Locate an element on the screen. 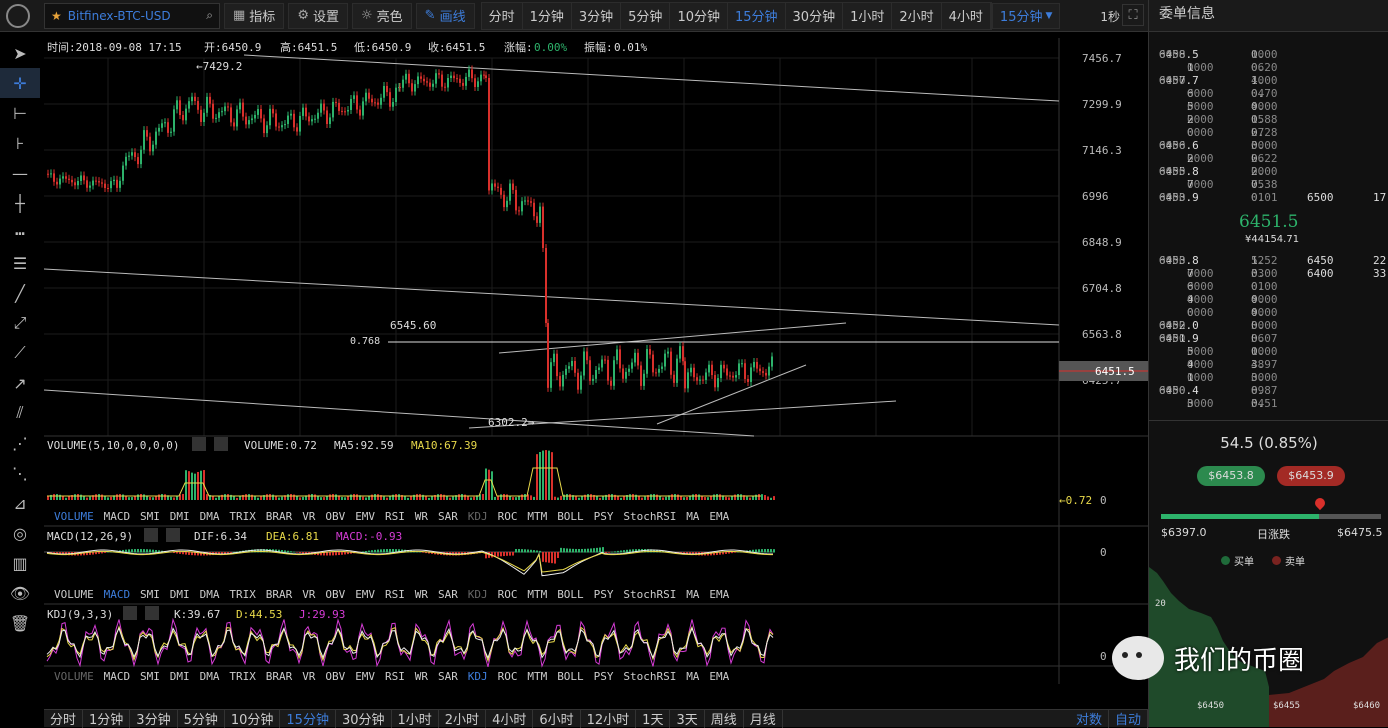  timeframe-4: 10分钟 is located at coordinates (699, 15).